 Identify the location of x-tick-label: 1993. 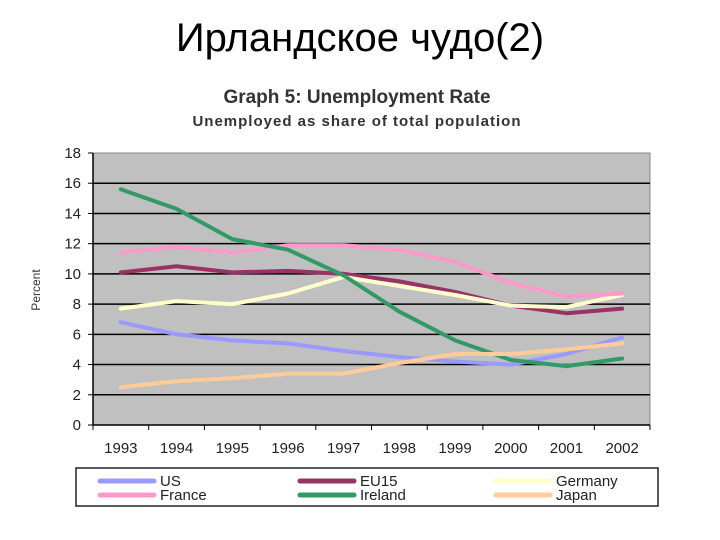
(120, 448).